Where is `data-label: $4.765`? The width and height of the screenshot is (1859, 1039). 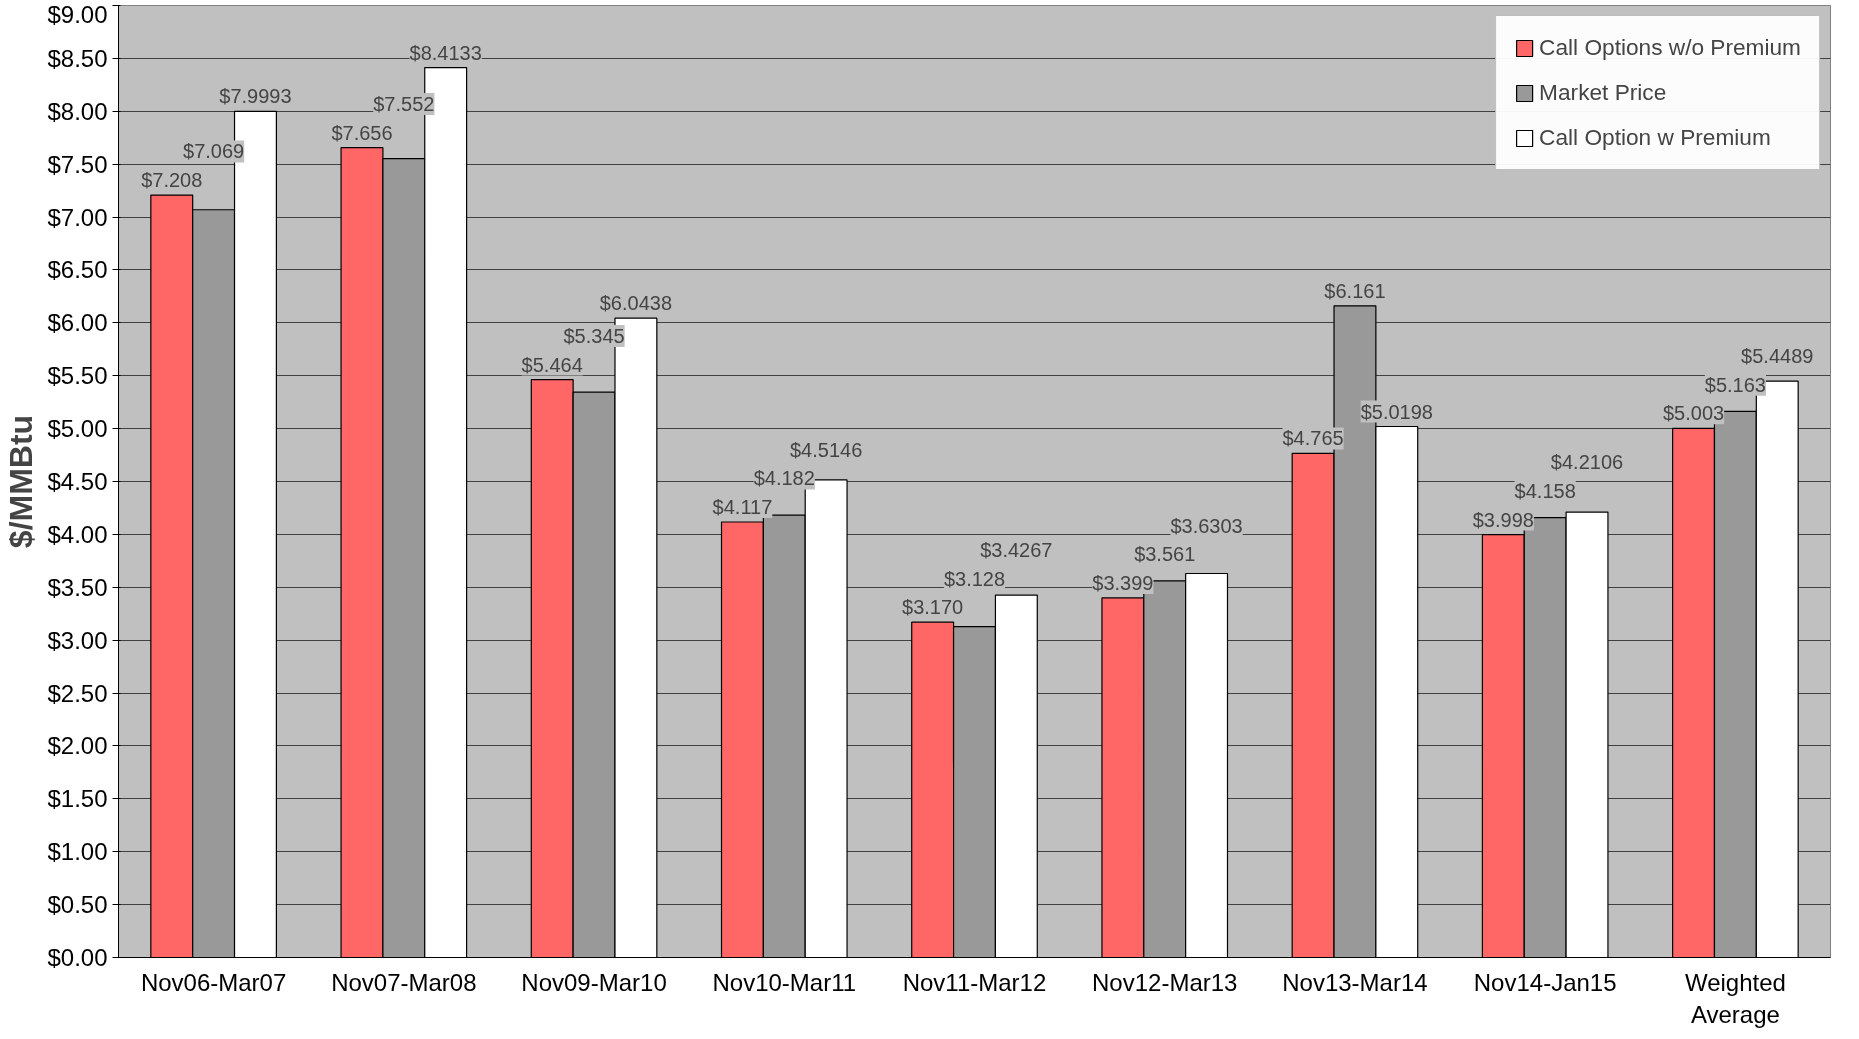 data-label: $4.765 is located at coordinates (1313, 438).